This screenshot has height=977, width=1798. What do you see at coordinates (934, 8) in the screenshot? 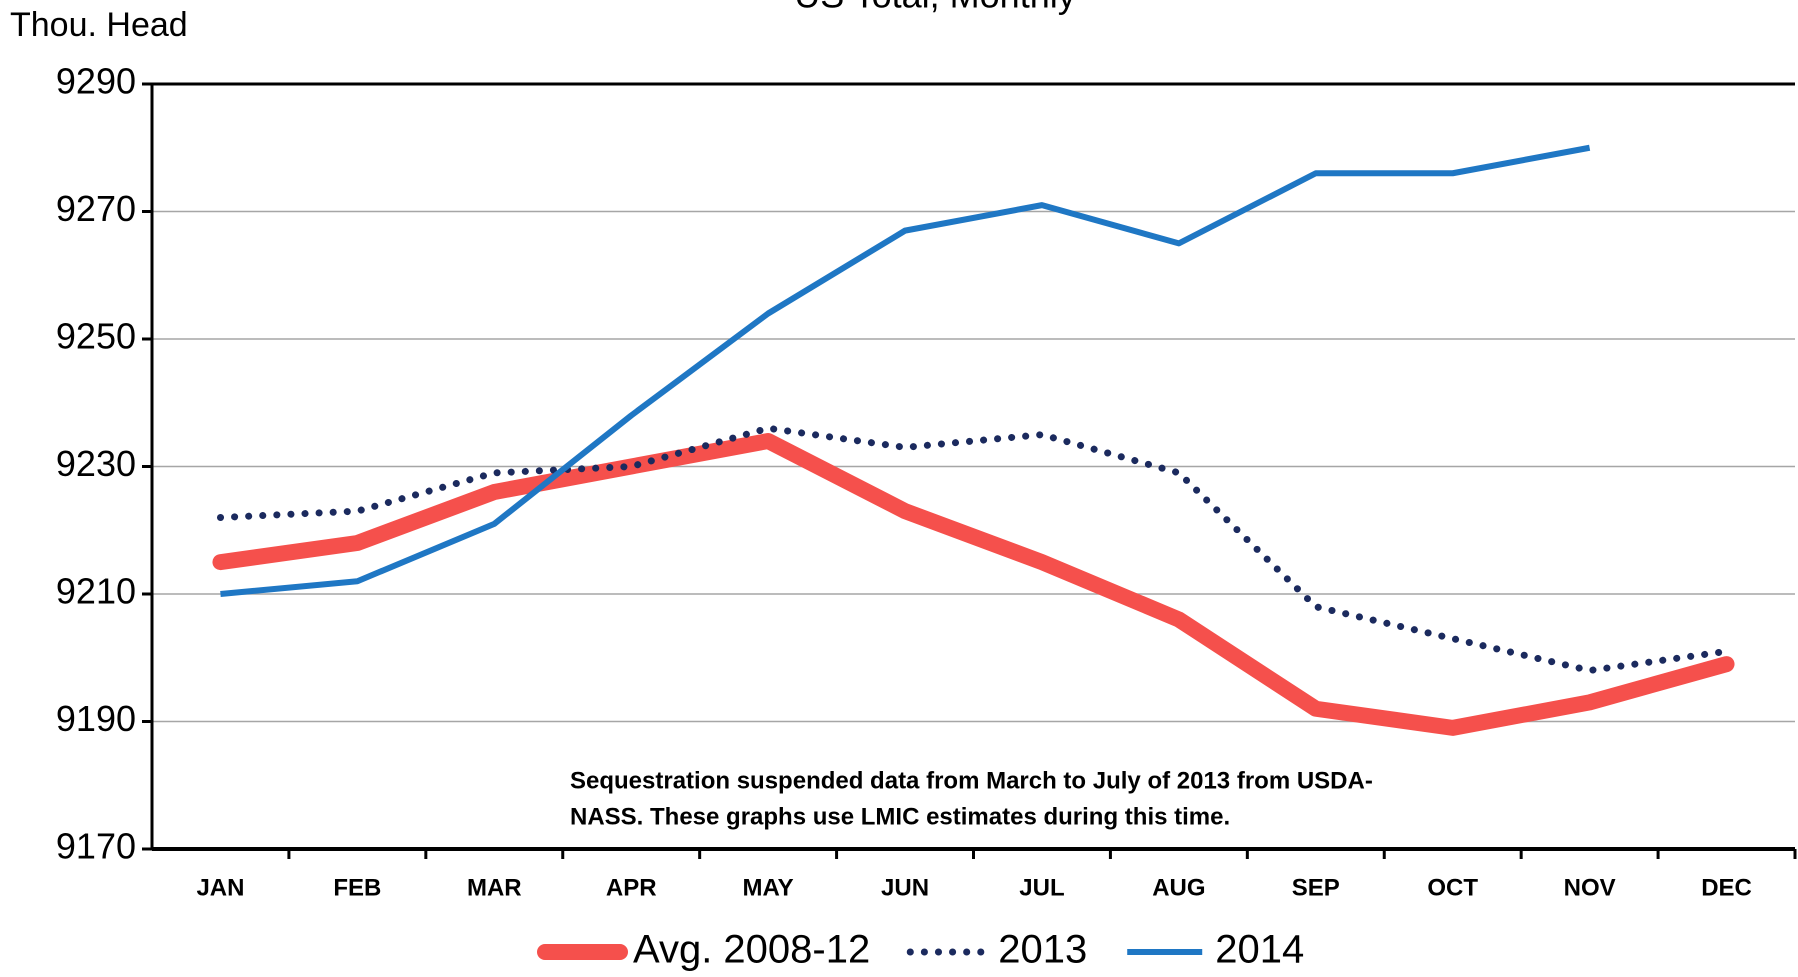
I see `chart-title: US Total, Monthly` at bounding box center [934, 8].